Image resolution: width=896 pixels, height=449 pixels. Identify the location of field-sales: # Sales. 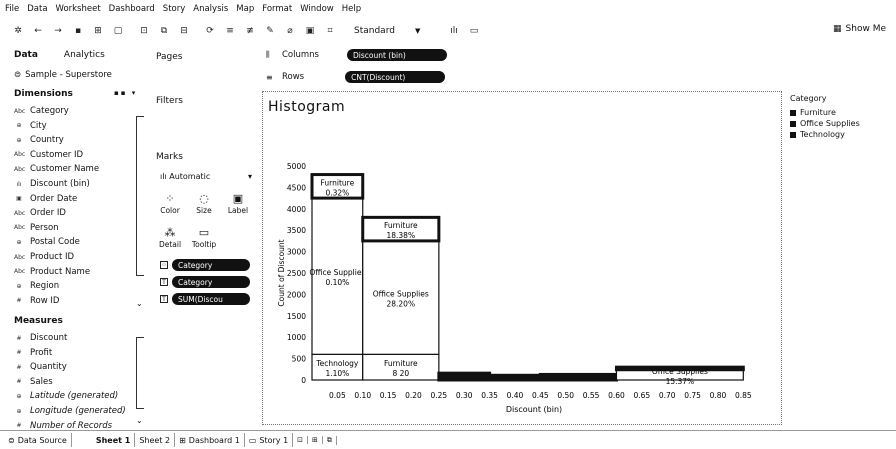
(33, 382).